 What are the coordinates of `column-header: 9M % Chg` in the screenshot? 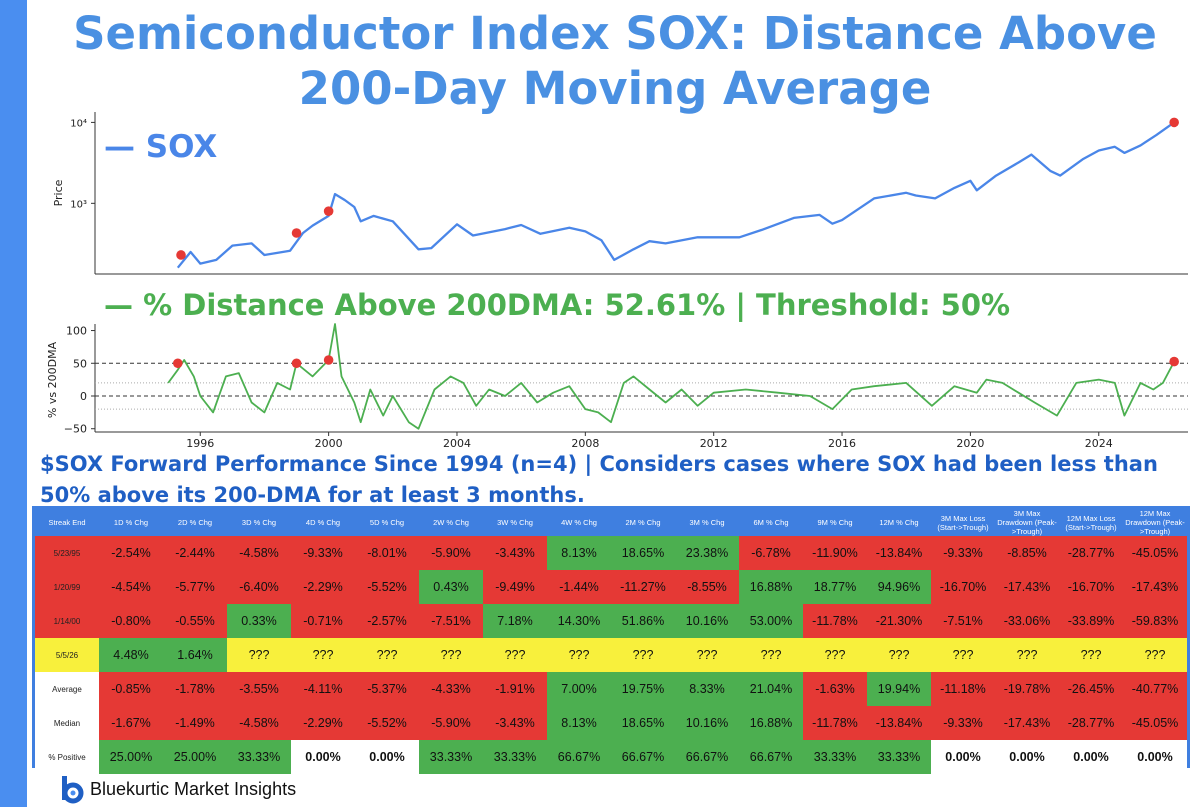 It's located at (835, 522).